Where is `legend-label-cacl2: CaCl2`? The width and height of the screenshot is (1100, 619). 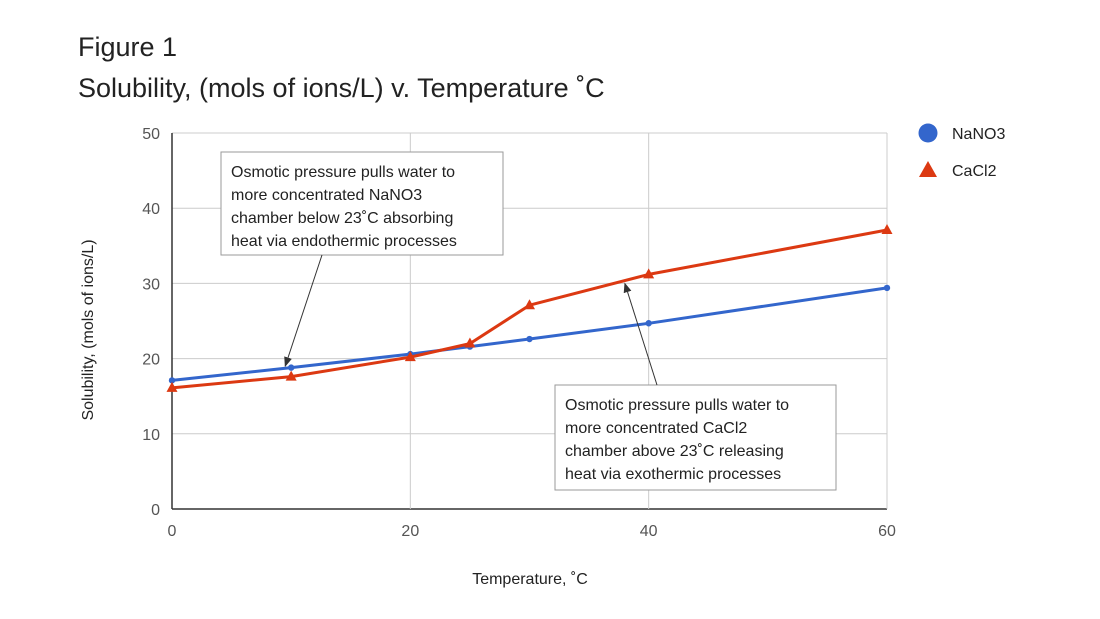
legend-label-cacl2: CaCl2 is located at coordinates (974, 171).